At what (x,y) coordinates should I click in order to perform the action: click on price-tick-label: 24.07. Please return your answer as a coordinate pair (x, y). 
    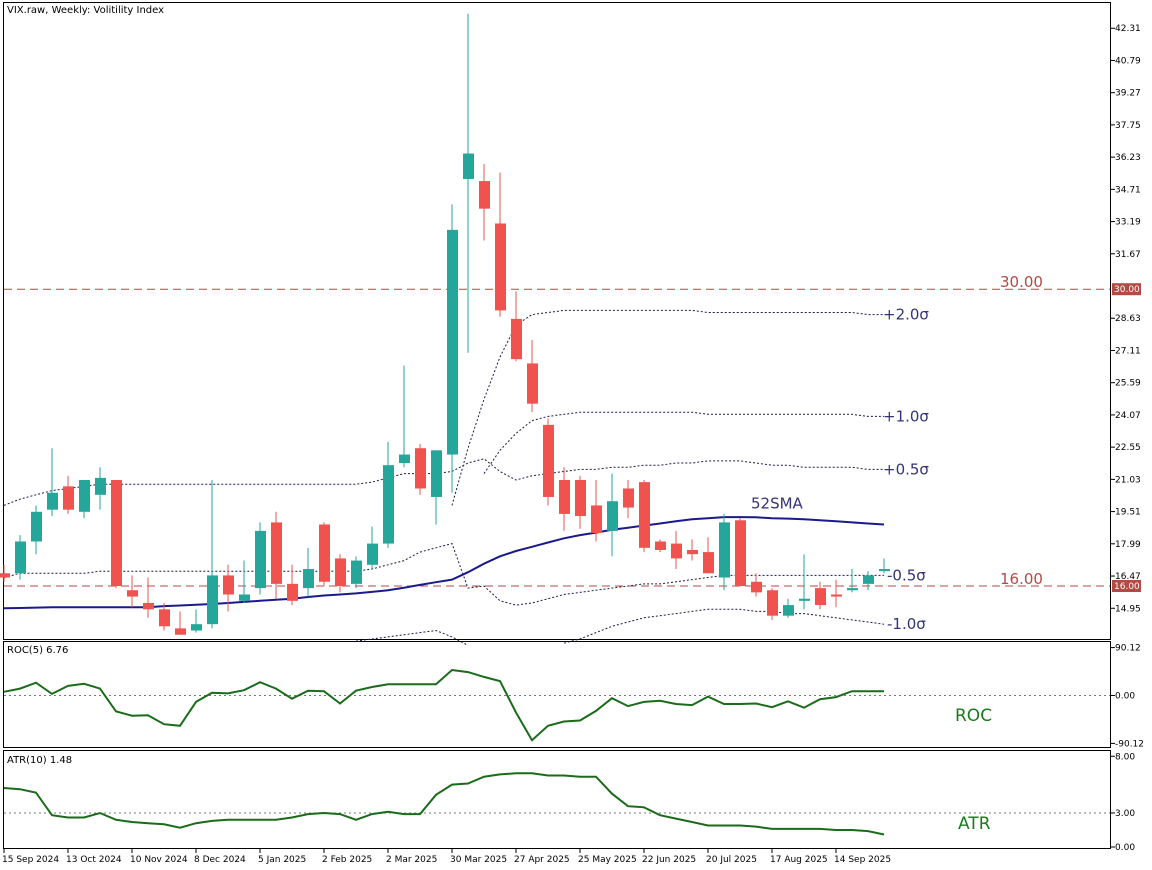
    Looking at the image, I should click on (1128, 416).